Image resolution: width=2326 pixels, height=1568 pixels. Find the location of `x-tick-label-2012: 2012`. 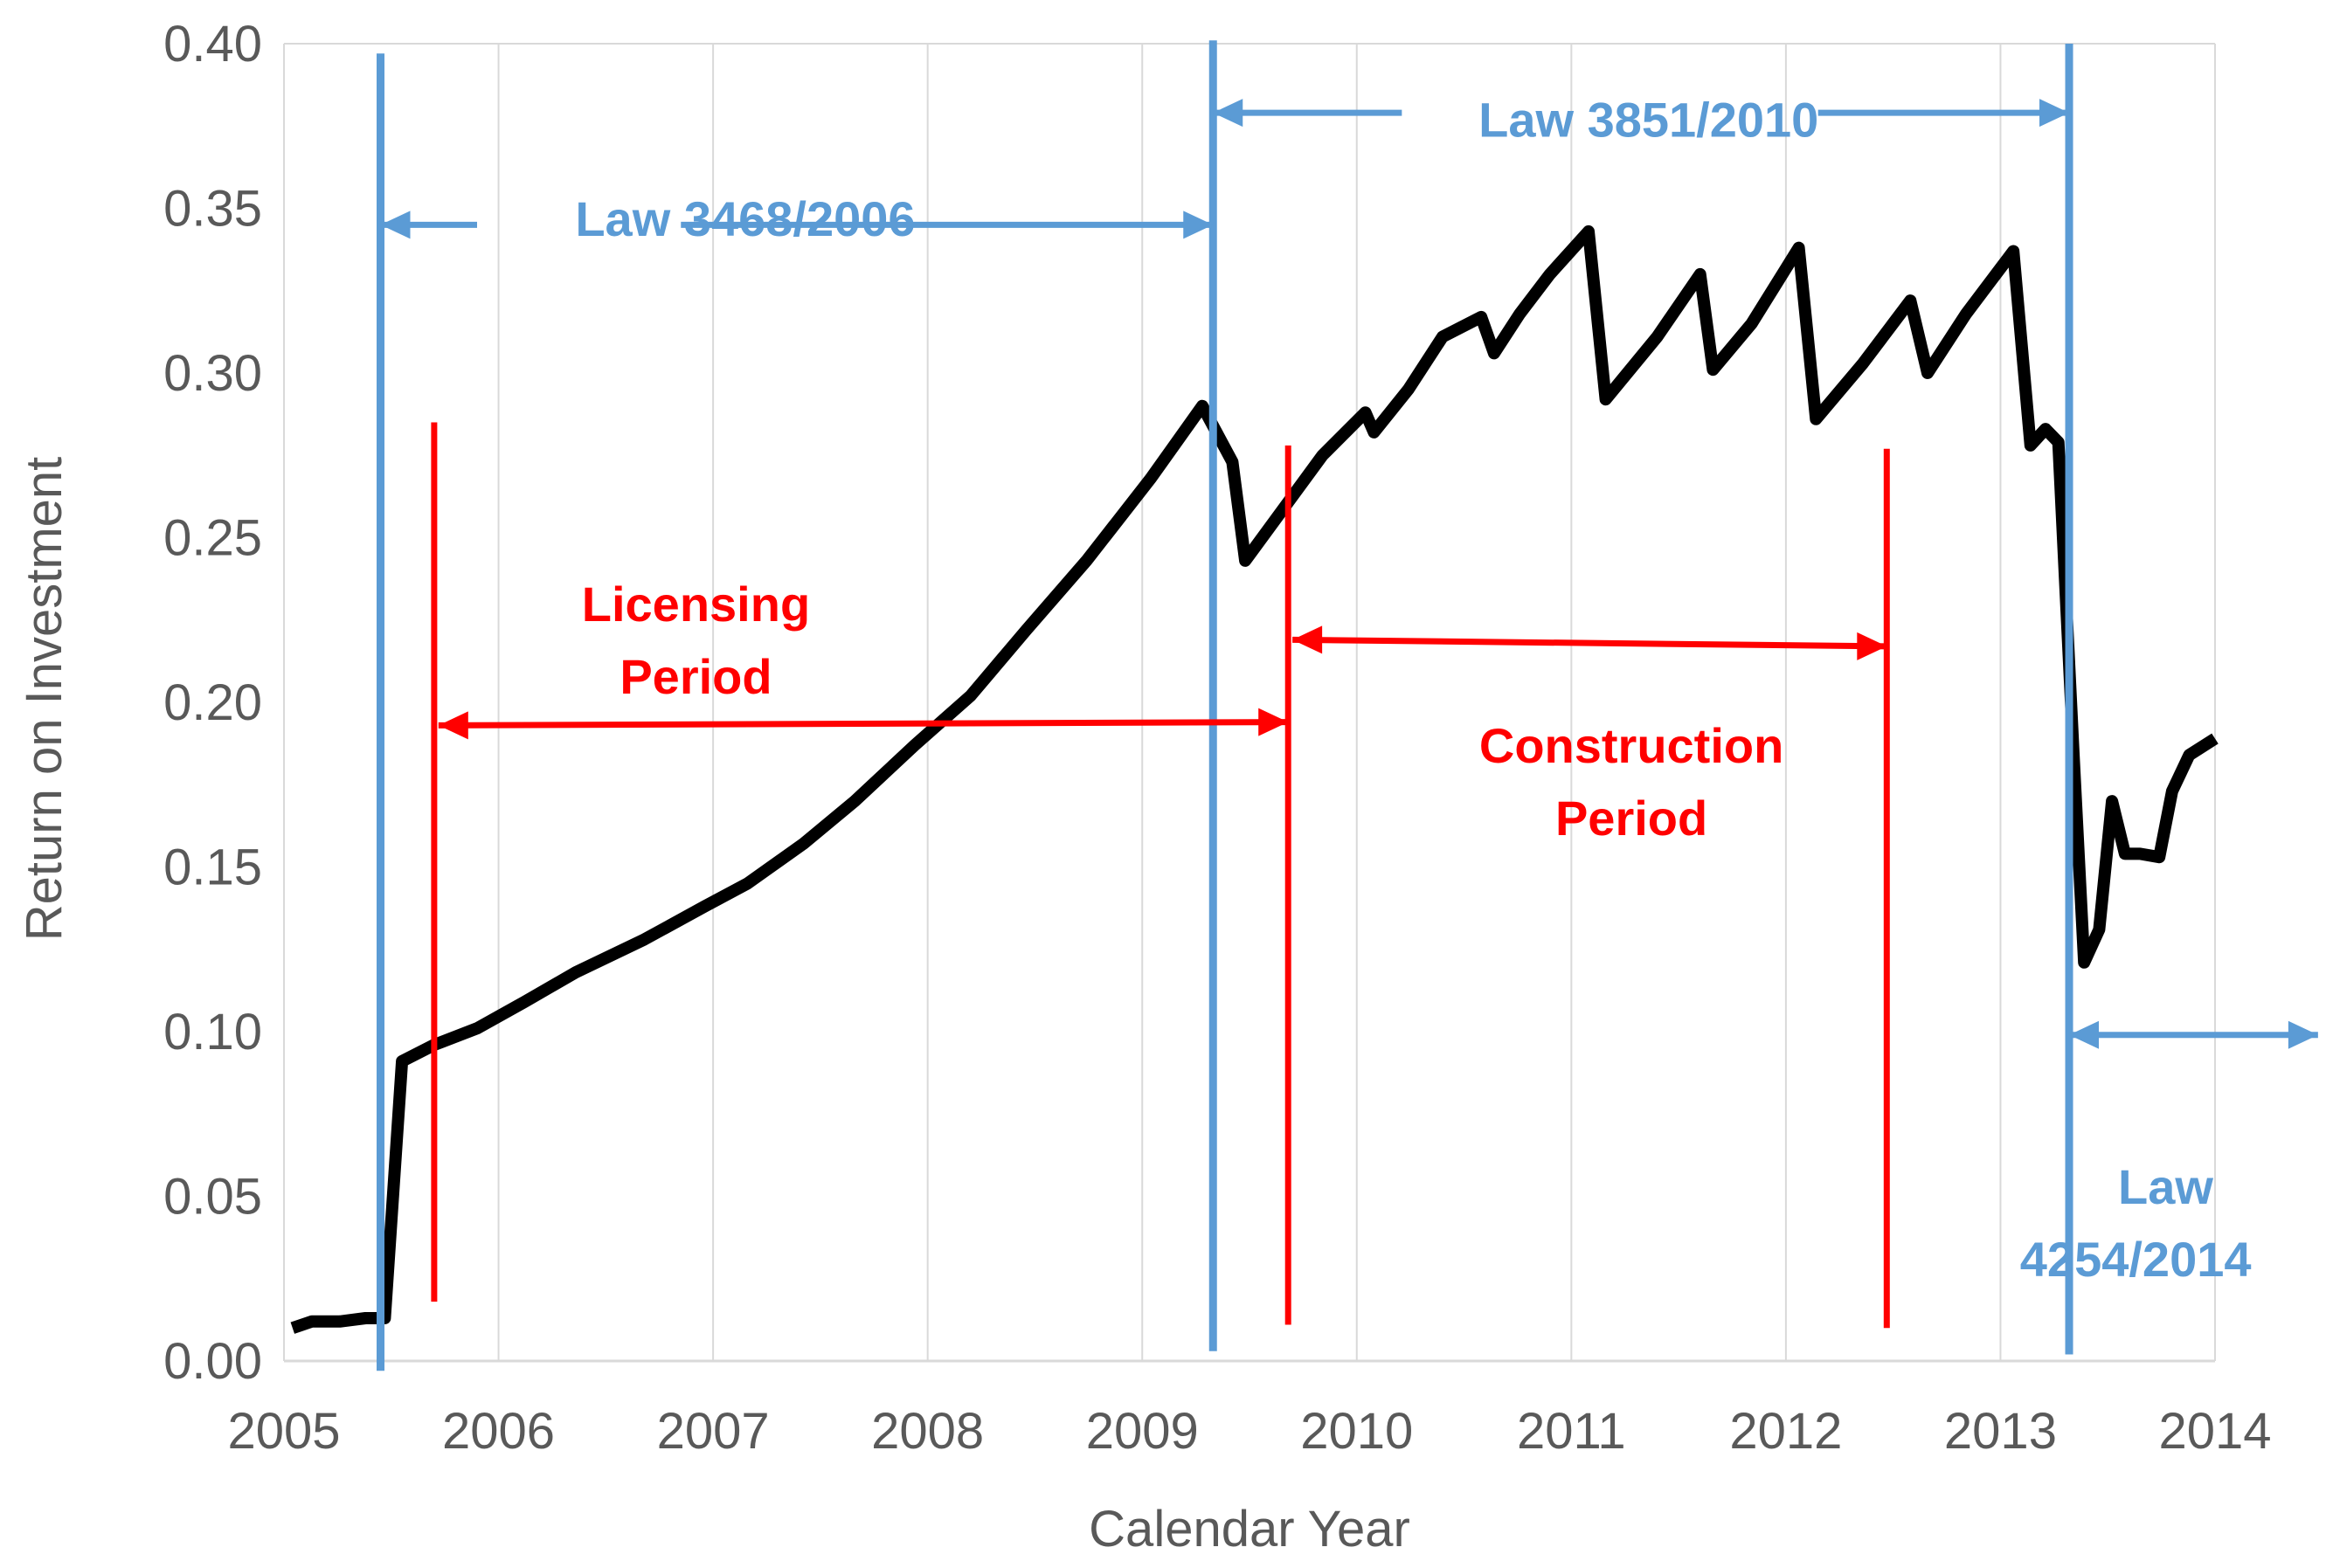

x-tick-label-2012: 2012 is located at coordinates (1785, 1431).